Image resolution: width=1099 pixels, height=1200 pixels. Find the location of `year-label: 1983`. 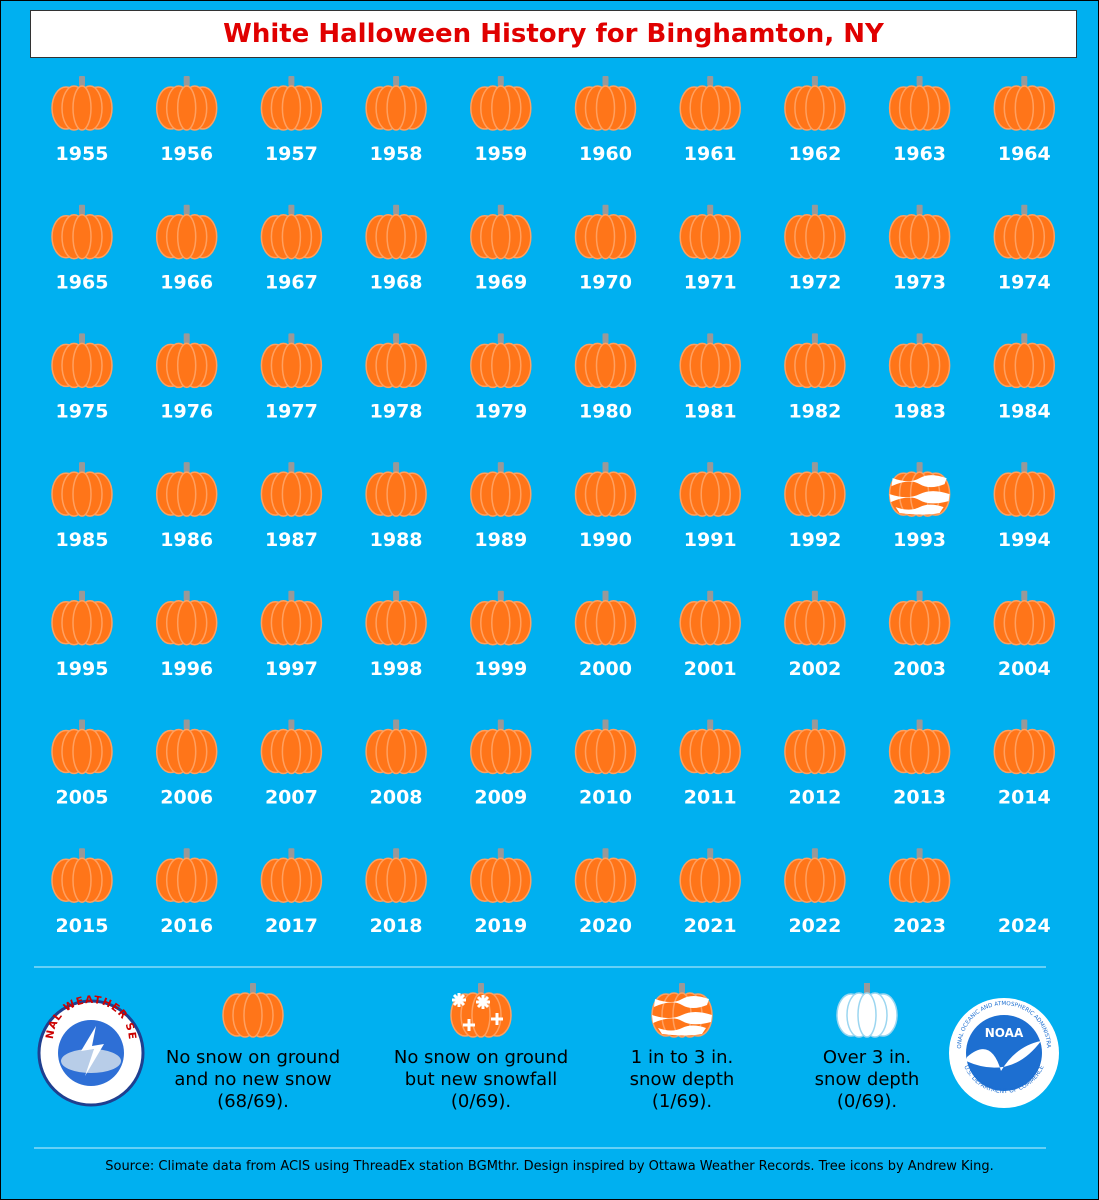

year-label: 1983 is located at coordinates (919, 411).